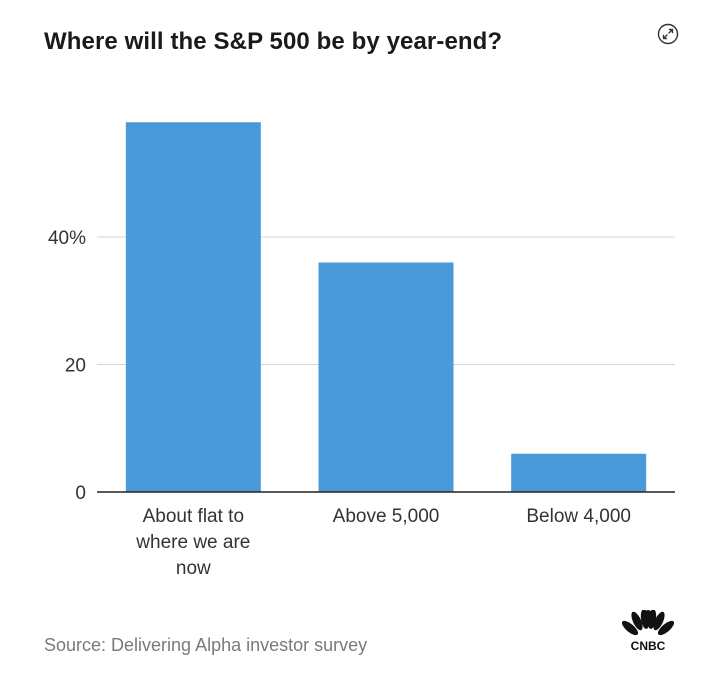 The image size is (703, 682). Describe the element at coordinates (192, 542) in the screenshot. I see `x-category-label: where we are` at that location.